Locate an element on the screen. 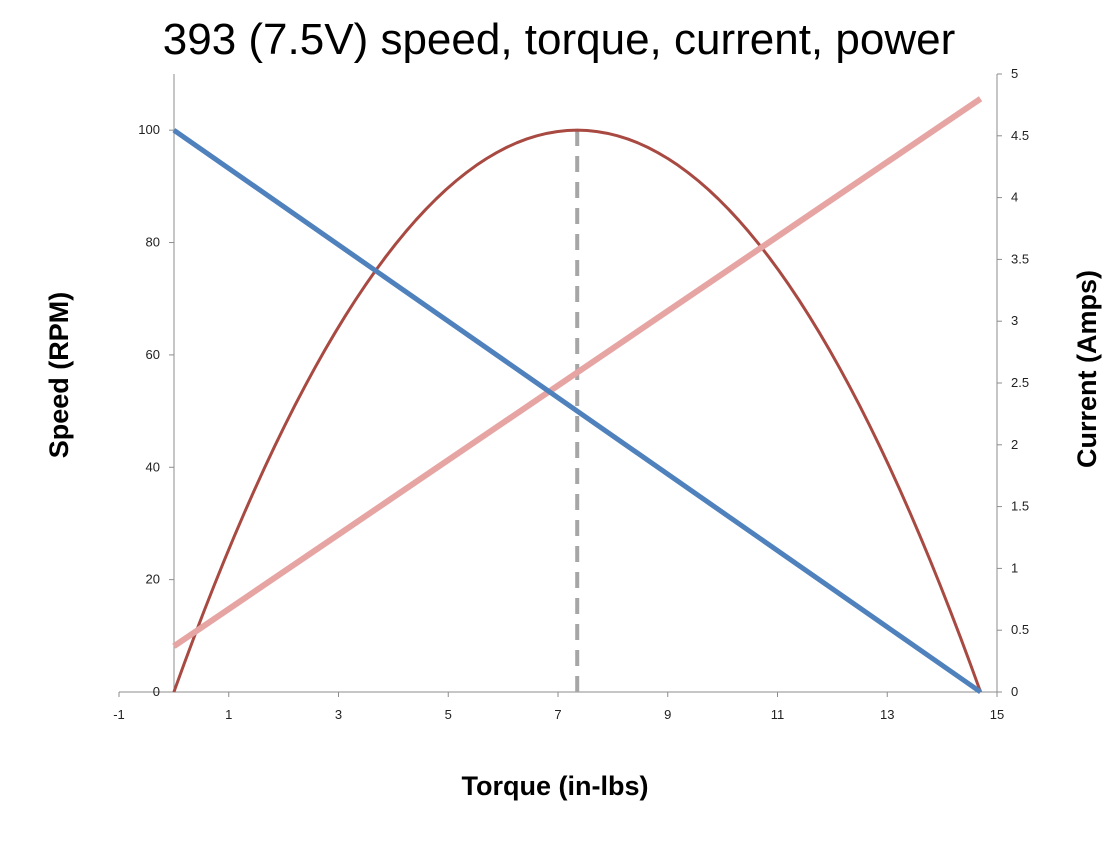  y2-tick-label: 5 is located at coordinates (1014, 73).